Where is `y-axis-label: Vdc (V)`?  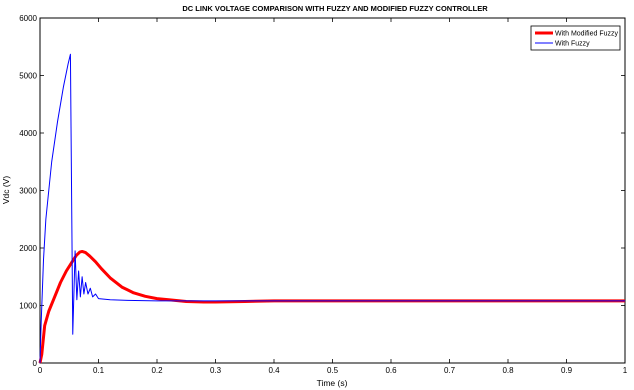 y-axis-label: Vdc (V) is located at coordinates (6, 190).